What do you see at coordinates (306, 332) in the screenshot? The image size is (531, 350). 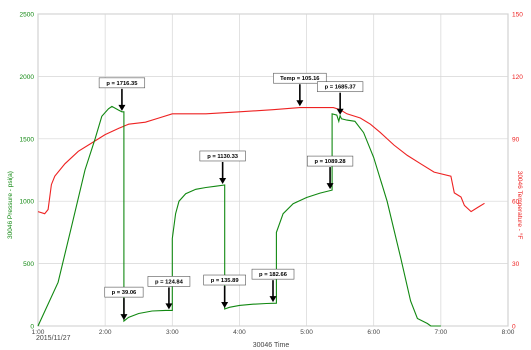 I see `x-tick-label: 5:00` at bounding box center [306, 332].